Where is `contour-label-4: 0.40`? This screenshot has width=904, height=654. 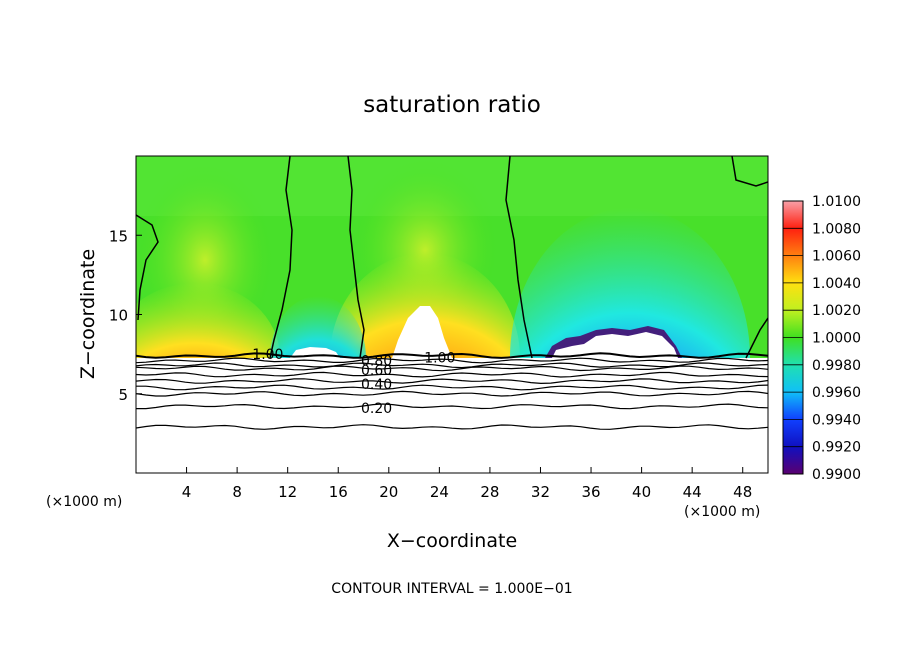
contour-label-4: 0.40 is located at coordinates (376, 385).